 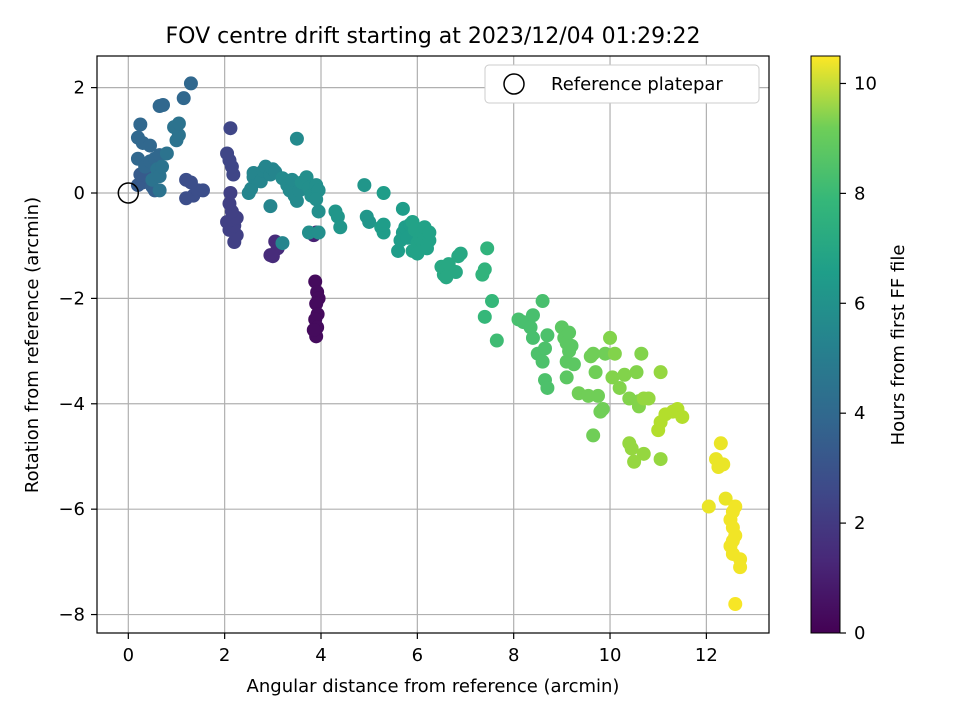 I want to click on colorbar-tick-label: 0, so click(x=859, y=633).